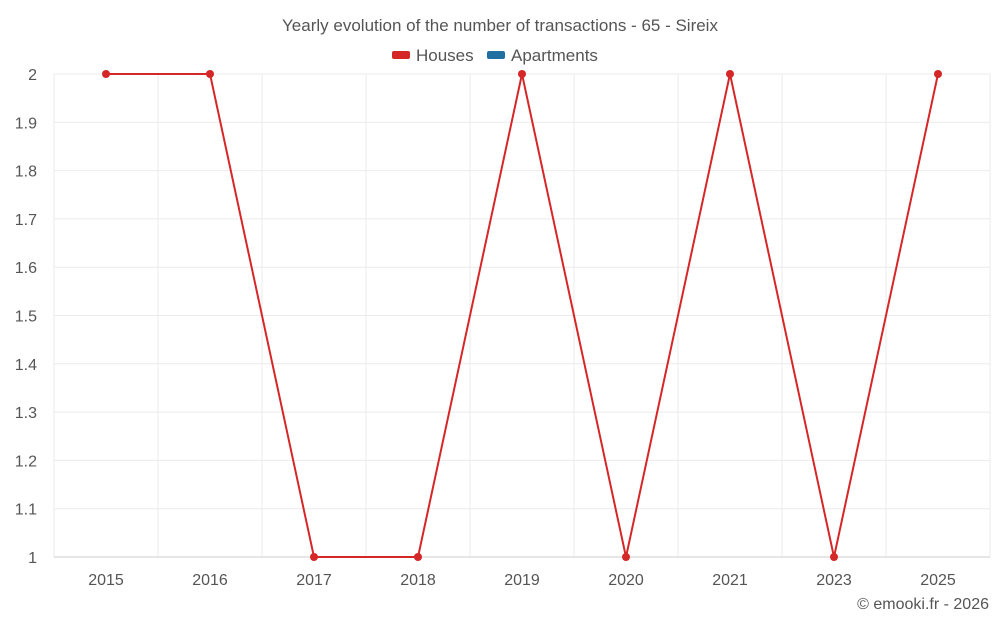 The image size is (1000, 625). What do you see at coordinates (26, 461) in the screenshot?
I see `y-tick-label: 1.2` at bounding box center [26, 461].